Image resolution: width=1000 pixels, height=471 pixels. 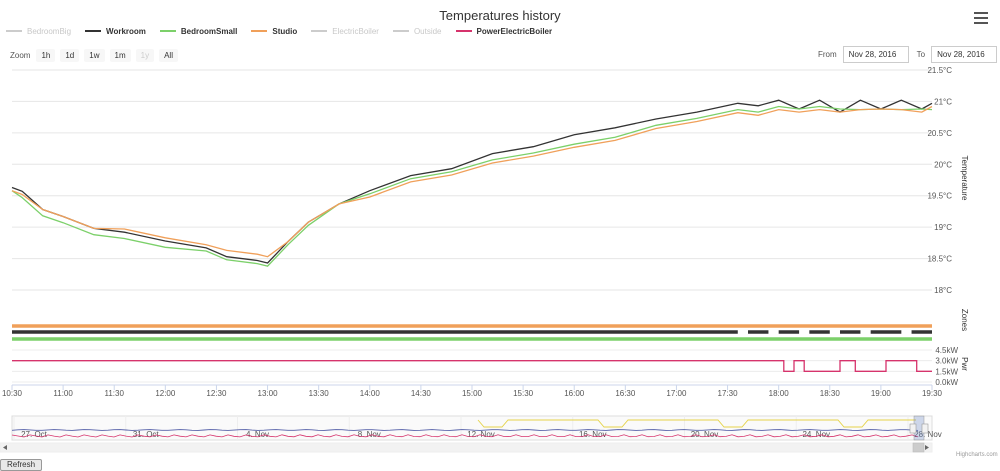 What do you see at coordinates (165, 393) in the screenshot?
I see `x-tick-label: 12:00` at bounding box center [165, 393].